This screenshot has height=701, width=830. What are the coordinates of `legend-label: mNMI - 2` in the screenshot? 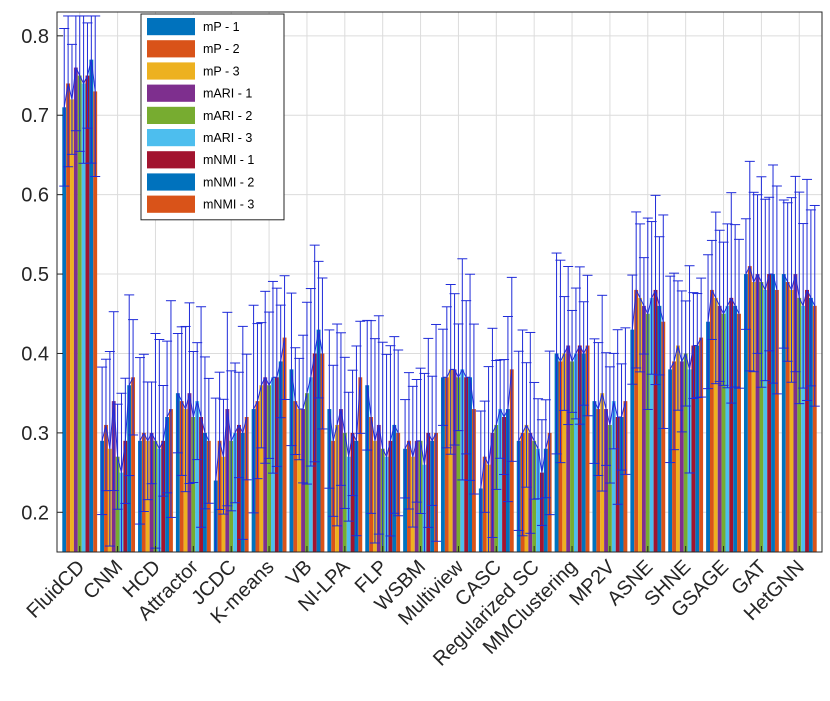 It's located at (228, 182).